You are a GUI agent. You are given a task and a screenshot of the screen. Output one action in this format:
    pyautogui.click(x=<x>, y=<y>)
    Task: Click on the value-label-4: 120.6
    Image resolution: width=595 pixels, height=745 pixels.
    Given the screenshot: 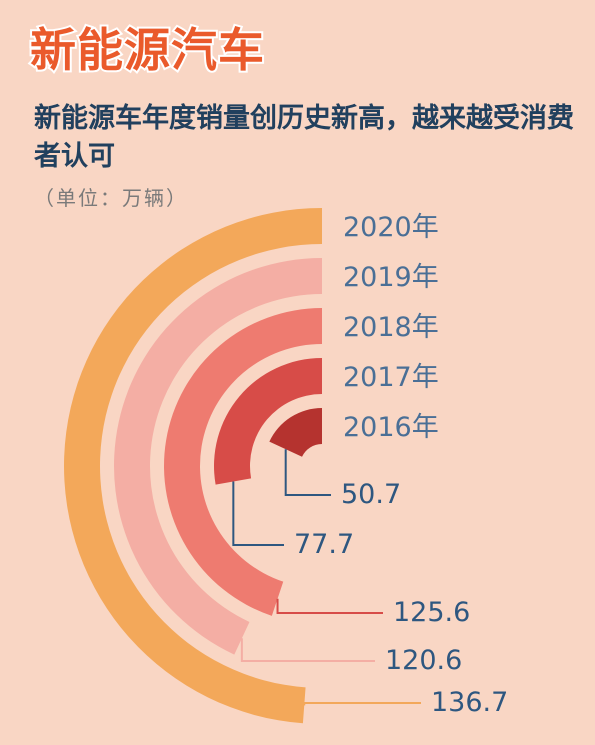 What is the action you would take?
    pyautogui.click(x=423, y=660)
    